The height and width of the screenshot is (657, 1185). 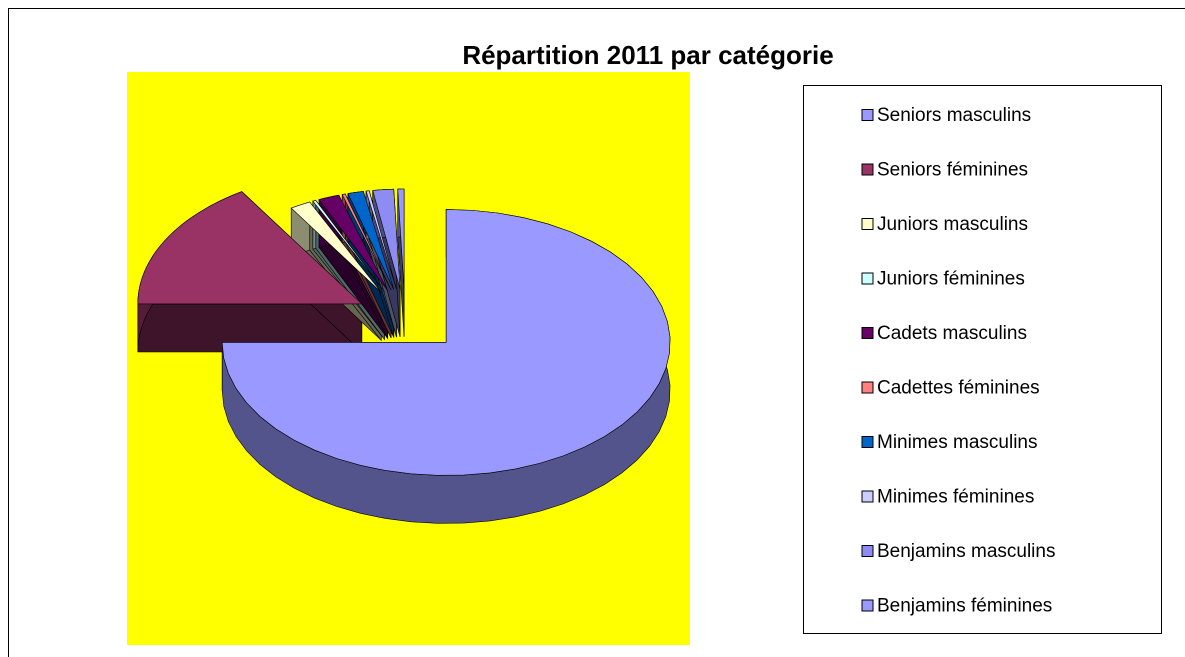 What do you see at coordinates (964, 606) in the screenshot?
I see `legend-label: Benjamins féminines` at bounding box center [964, 606].